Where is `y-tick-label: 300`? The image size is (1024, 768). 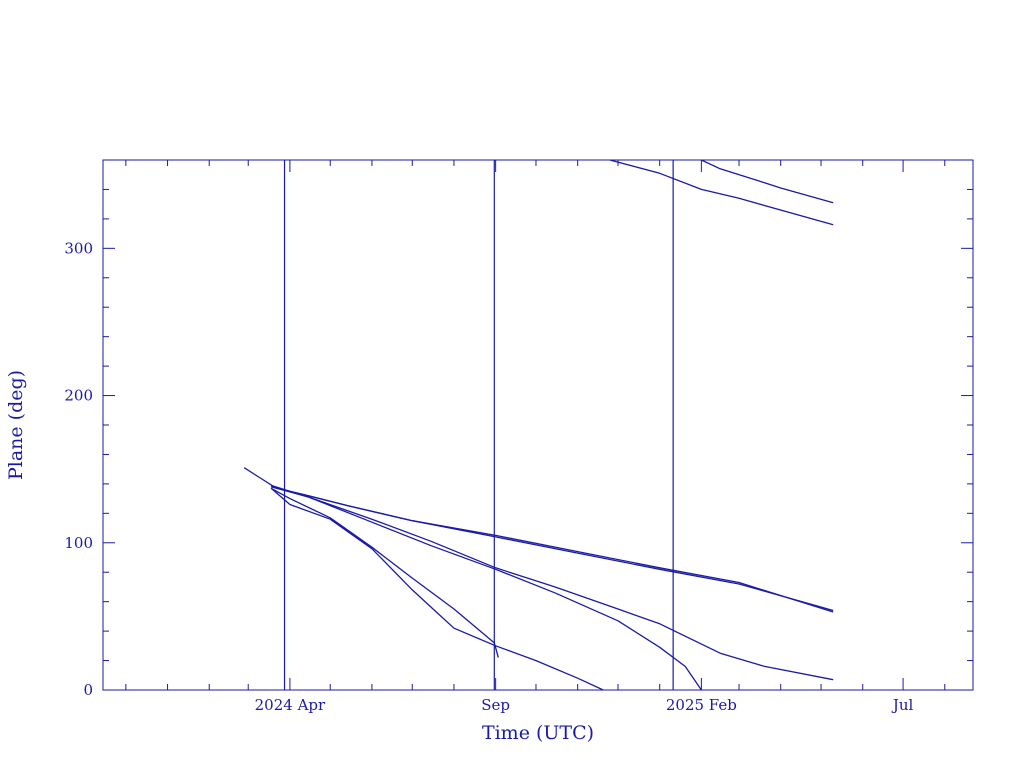
y-tick-label: 300 is located at coordinates (78, 248).